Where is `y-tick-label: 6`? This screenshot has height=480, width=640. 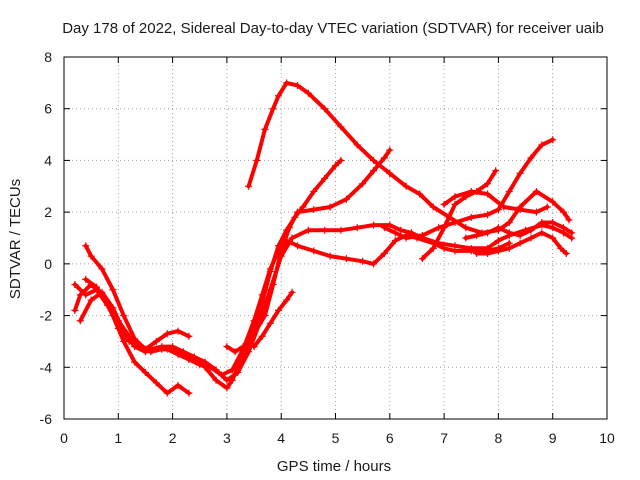
y-tick-label: 6 is located at coordinates (48, 109).